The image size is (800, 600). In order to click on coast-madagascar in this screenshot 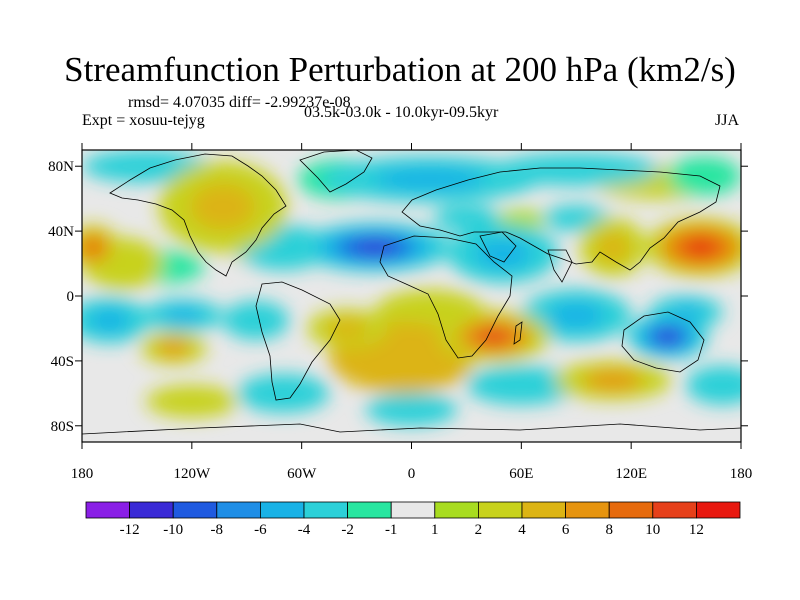, I will do `click(518, 333)`.